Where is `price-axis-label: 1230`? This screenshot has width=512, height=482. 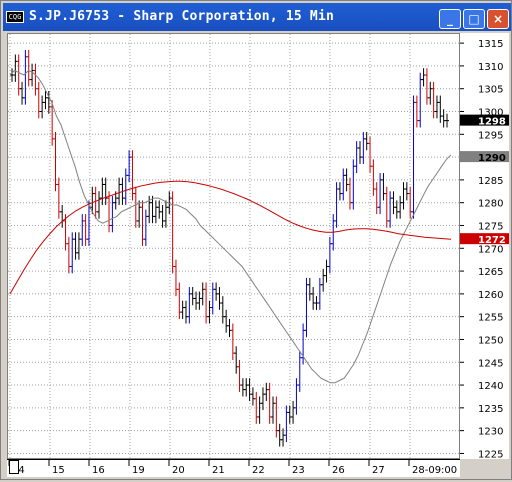 price-axis-label: 1230 is located at coordinates (490, 432).